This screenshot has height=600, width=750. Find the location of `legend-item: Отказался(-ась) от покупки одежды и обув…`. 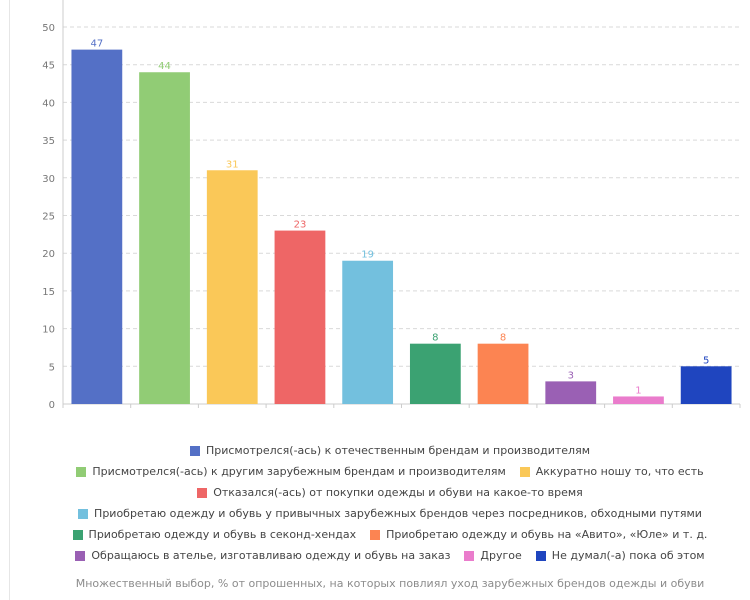

legend-item: Отказался(-ась) от покупки одежды и обув… is located at coordinates (390, 492).